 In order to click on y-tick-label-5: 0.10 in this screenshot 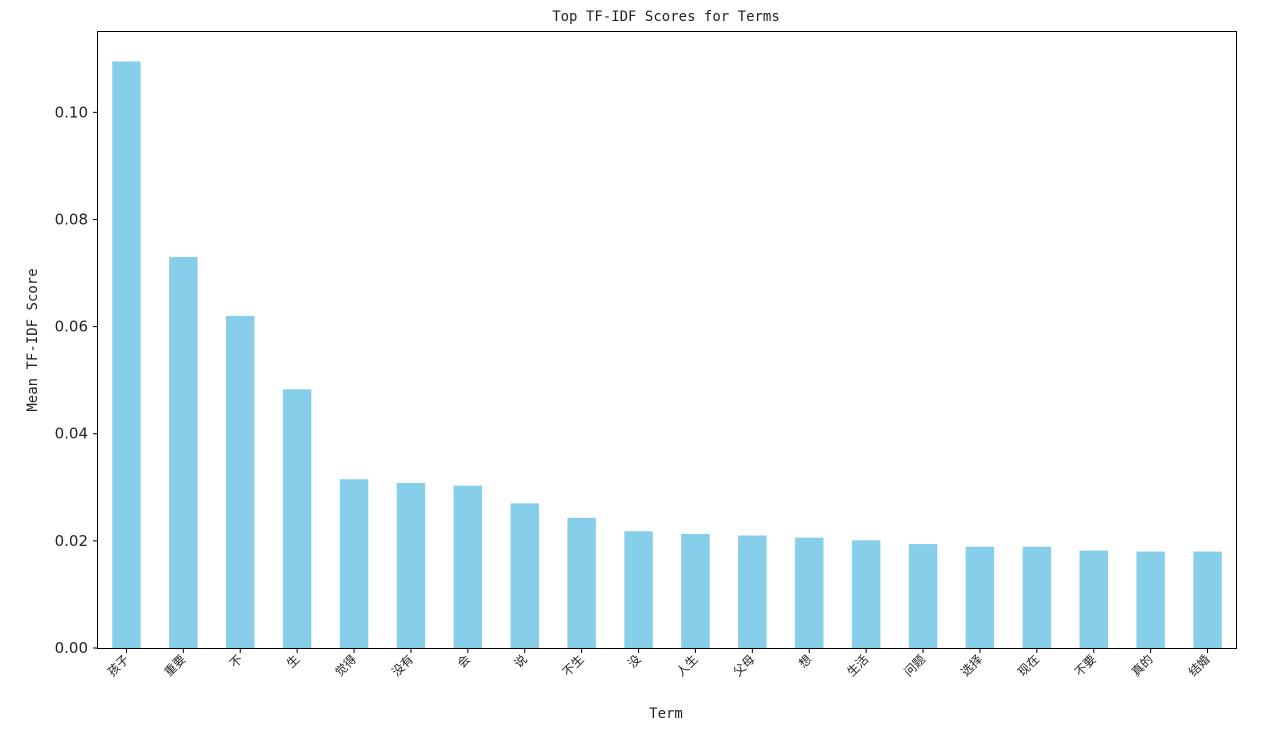, I will do `click(71, 112)`.